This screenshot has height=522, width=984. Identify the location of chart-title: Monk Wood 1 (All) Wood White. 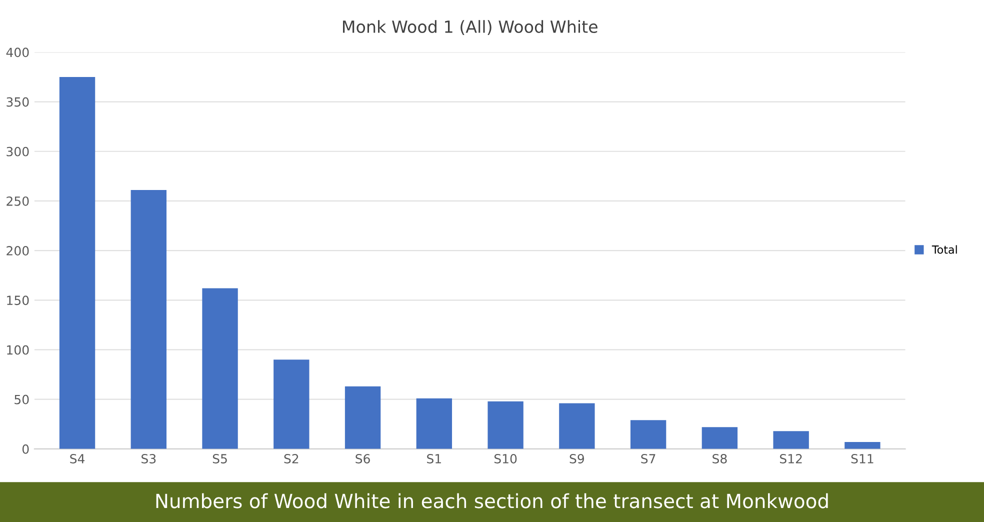
(470, 27).